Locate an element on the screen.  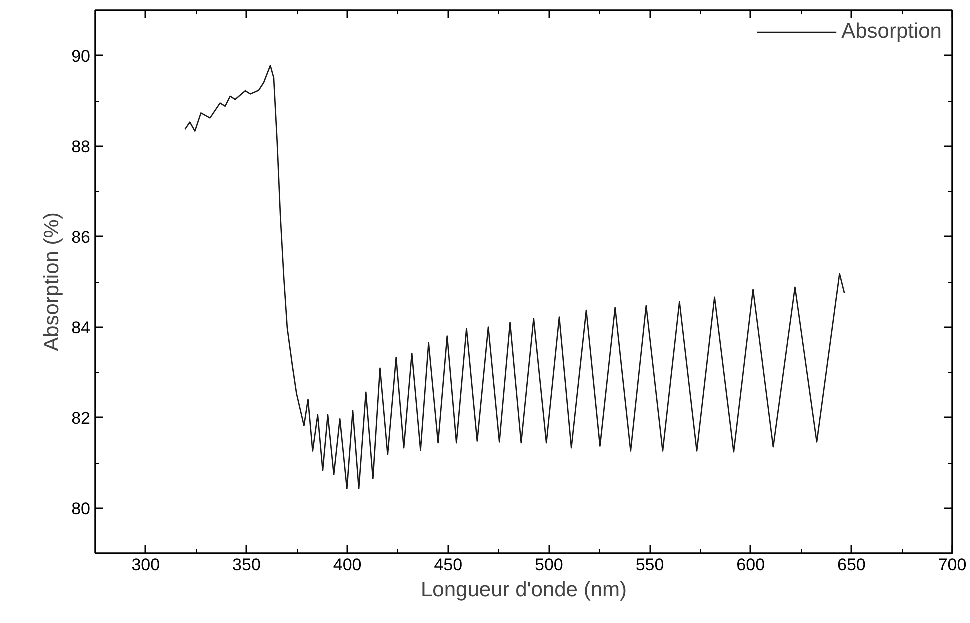
y-tick-label: 80 is located at coordinates (81, 508).